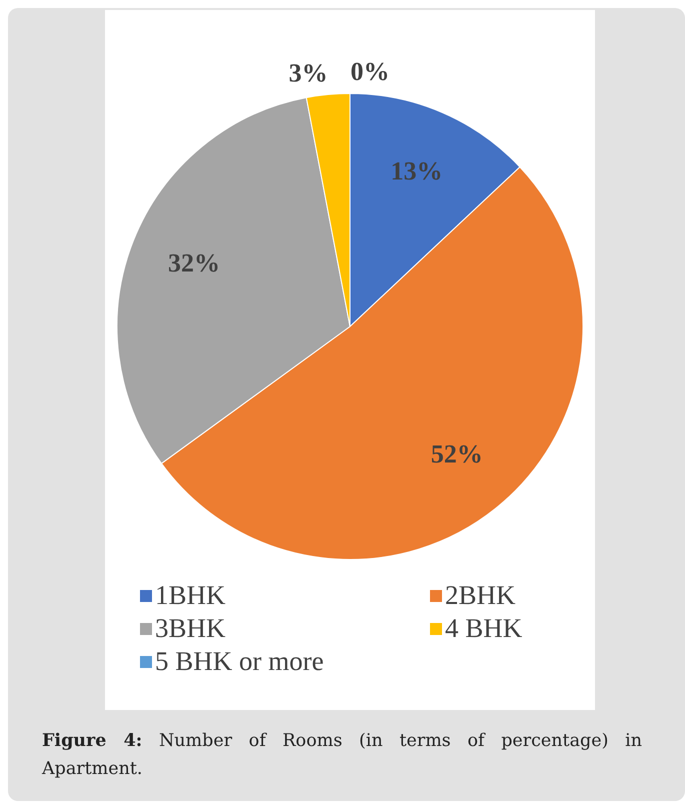 Image resolution: width=685 pixels, height=805 pixels. Describe the element at coordinates (480, 595) in the screenshot. I see `legend-label: 2BHK` at that location.